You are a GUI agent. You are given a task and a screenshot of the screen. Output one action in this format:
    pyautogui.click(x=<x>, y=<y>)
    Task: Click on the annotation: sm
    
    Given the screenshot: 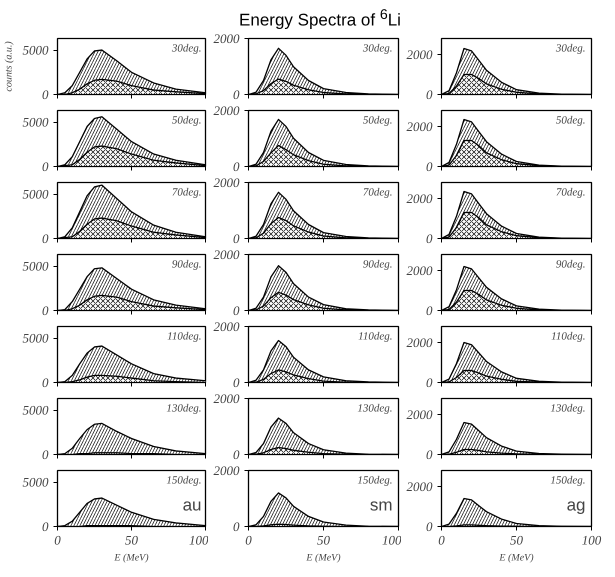 What is the action you would take?
    pyautogui.click(x=381, y=505)
    